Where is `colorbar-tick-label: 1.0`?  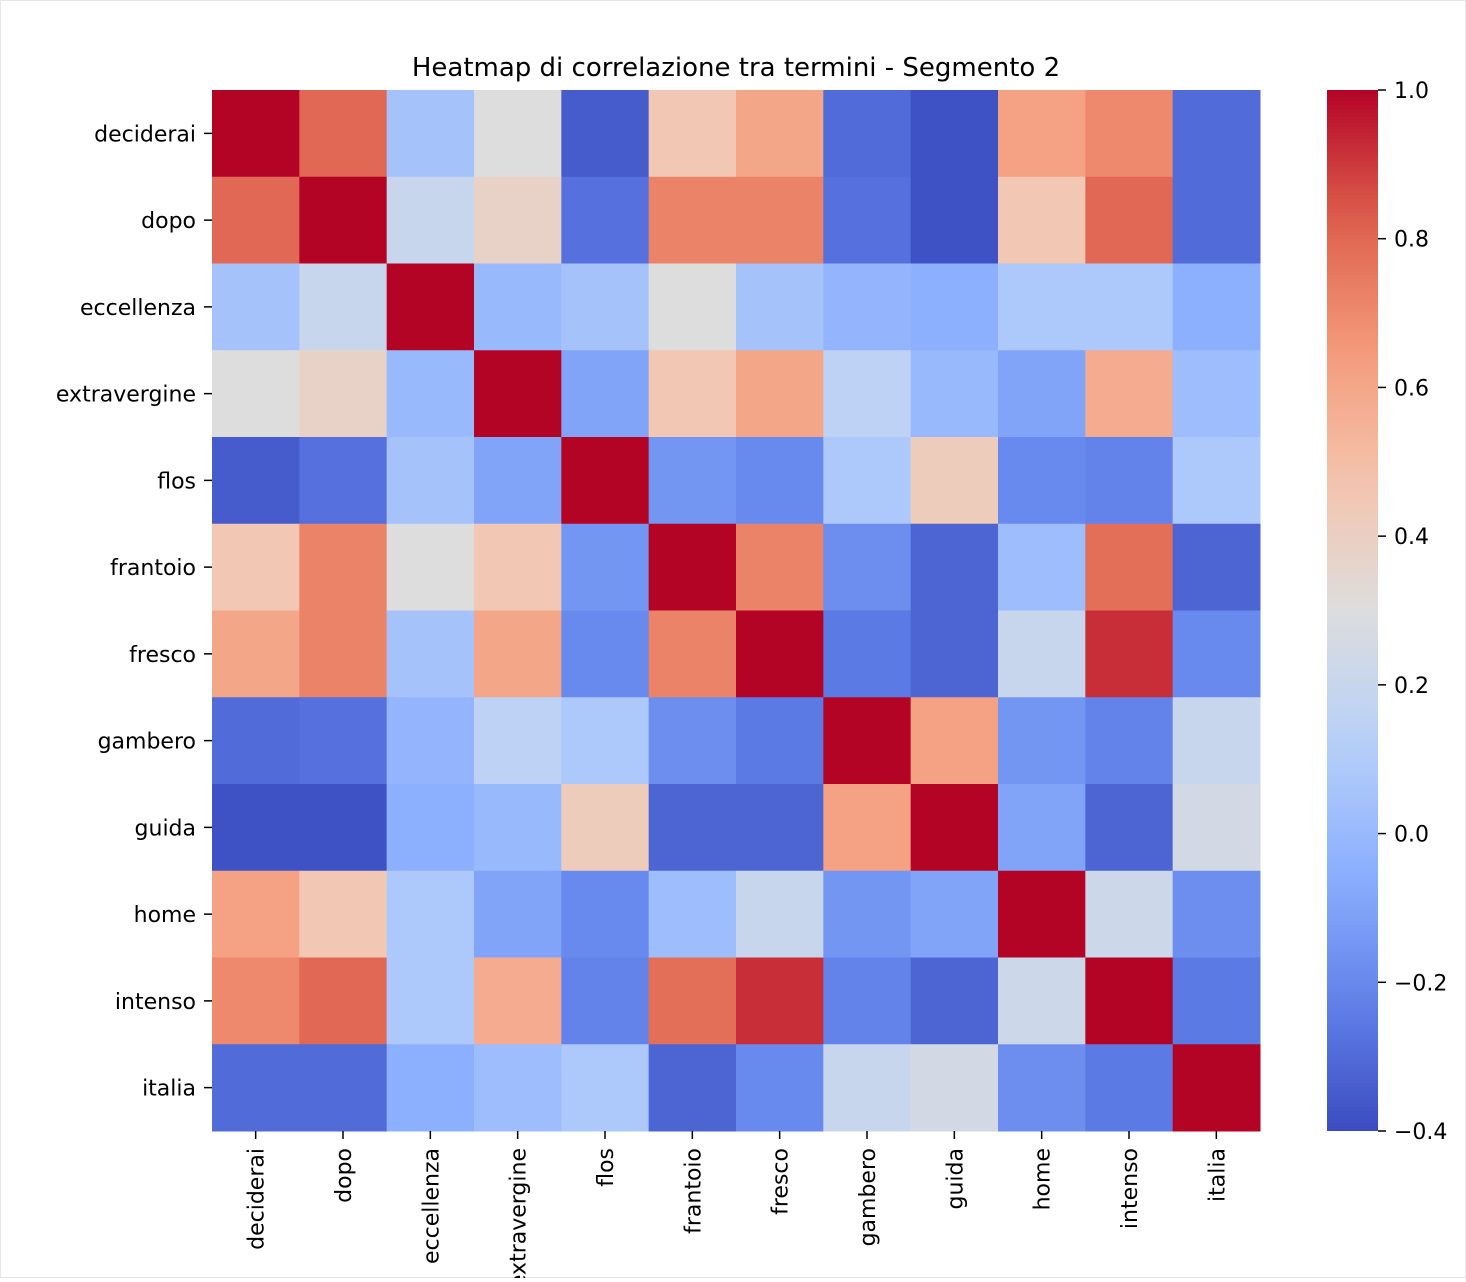
colorbar-tick-label: 1.0 is located at coordinates (1411, 91).